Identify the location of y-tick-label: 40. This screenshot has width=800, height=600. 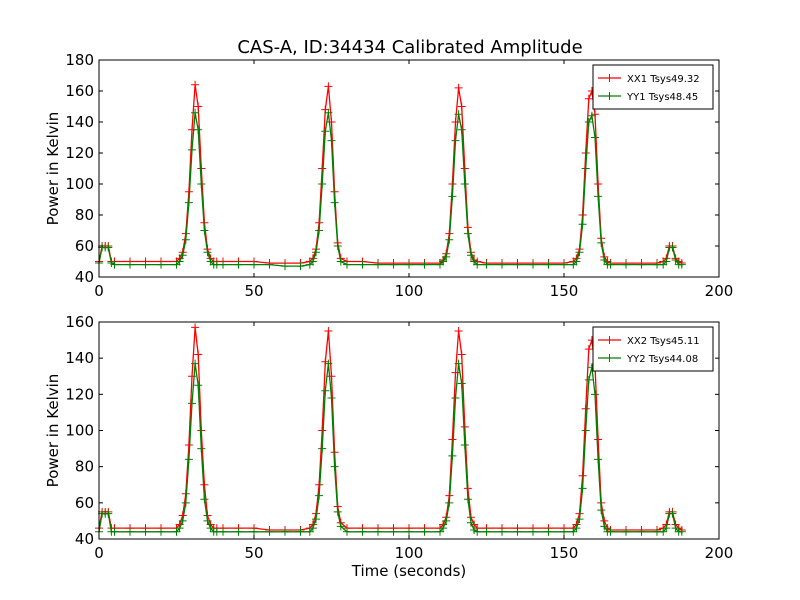
(84, 539).